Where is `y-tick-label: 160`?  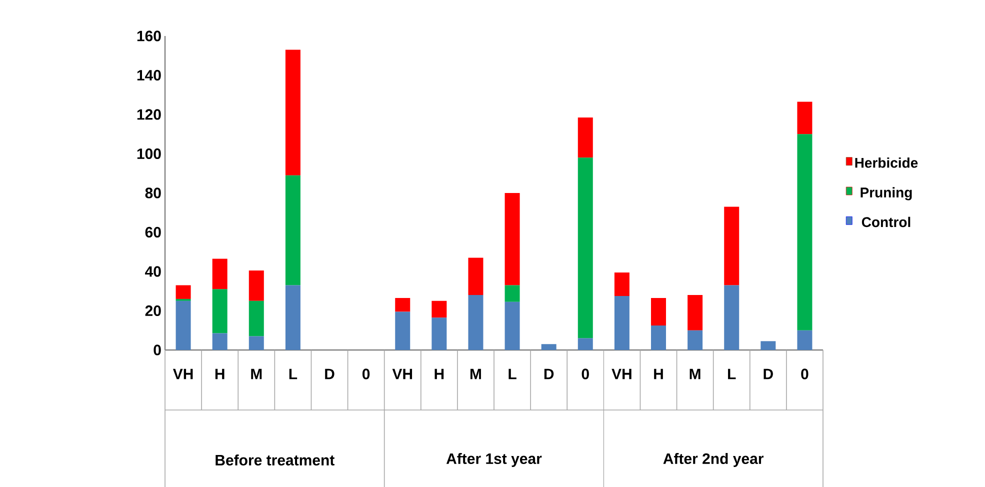 y-tick-label: 160 is located at coordinates (149, 36).